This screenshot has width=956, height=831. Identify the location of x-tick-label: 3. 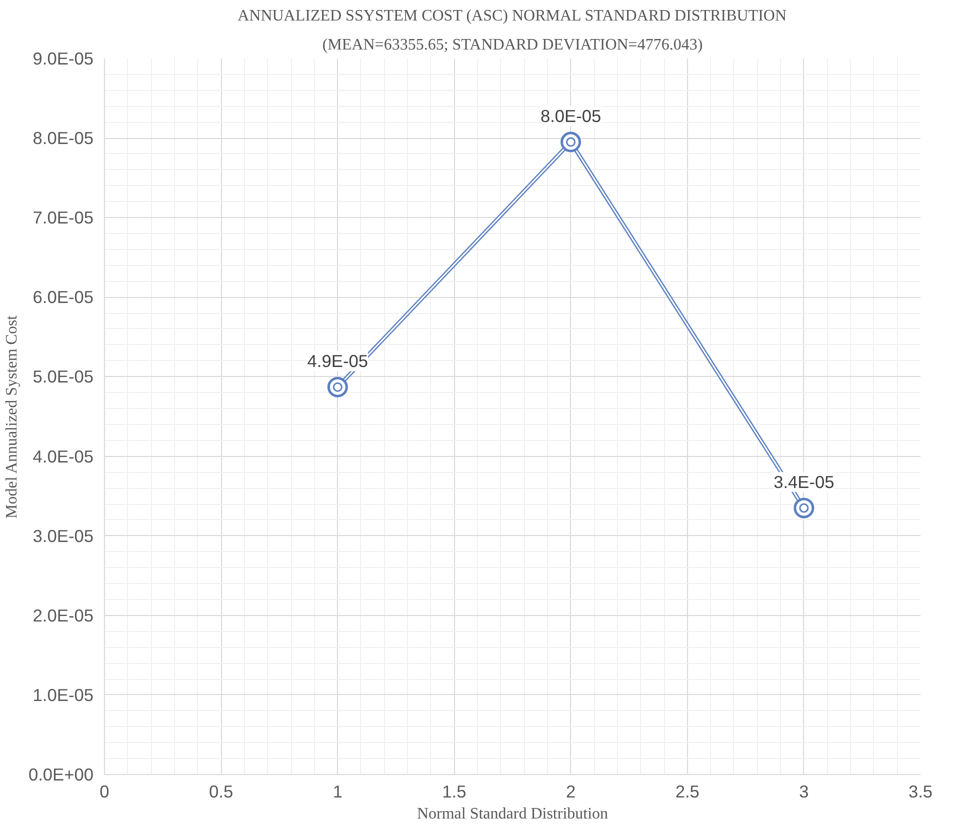
(804, 792).